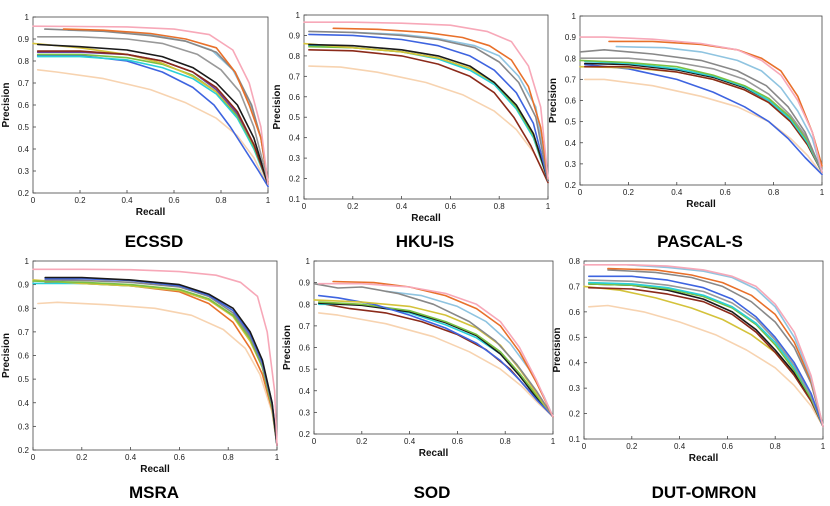 This screenshot has height=506, width=830. What do you see at coordinates (700, 241) in the screenshot?
I see `panel-title: PASCAL-S` at bounding box center [700, 241].